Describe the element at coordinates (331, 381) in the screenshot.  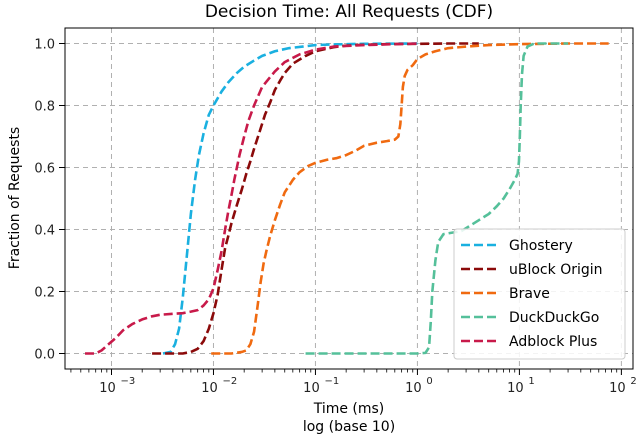
I see `x-tick-exponent: −1` at that location.